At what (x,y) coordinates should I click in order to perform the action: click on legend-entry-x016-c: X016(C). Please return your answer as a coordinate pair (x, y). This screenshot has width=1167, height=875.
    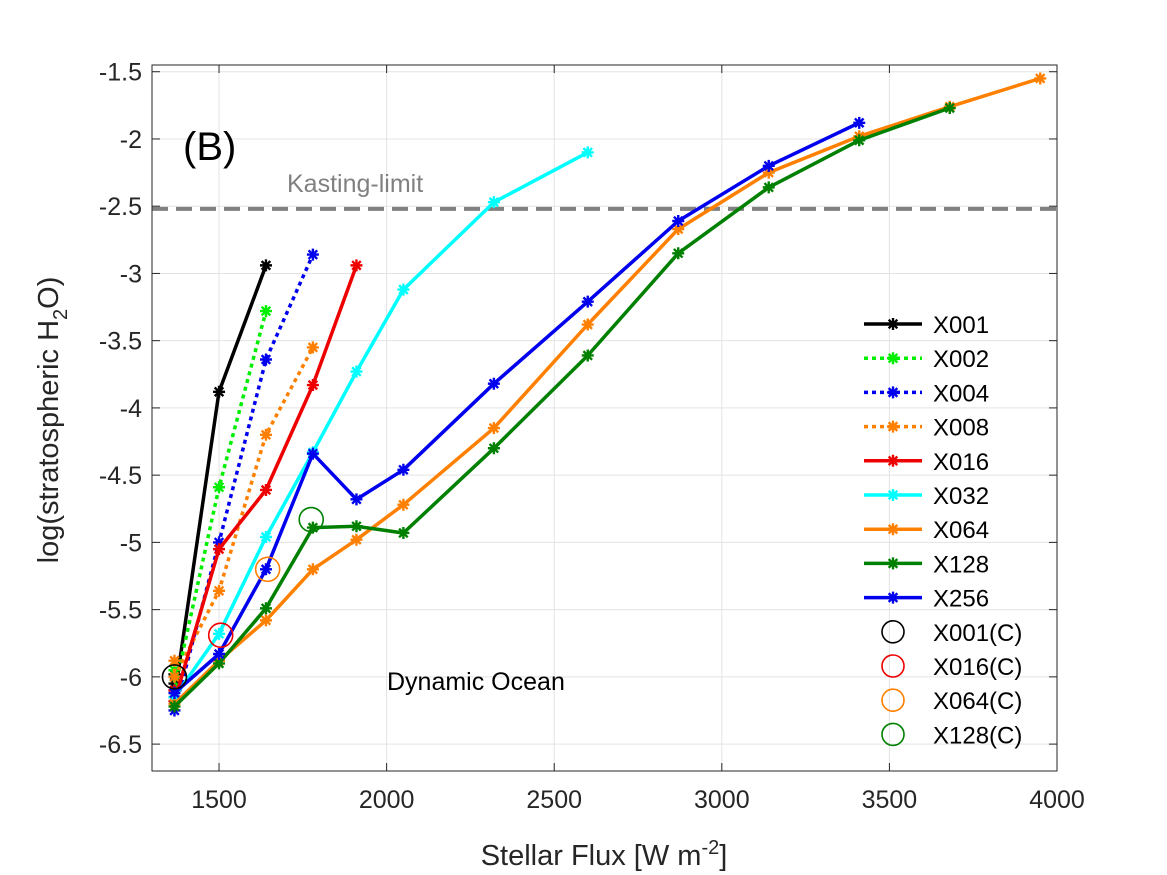
    Looking at the image, I should click on (951, 667).